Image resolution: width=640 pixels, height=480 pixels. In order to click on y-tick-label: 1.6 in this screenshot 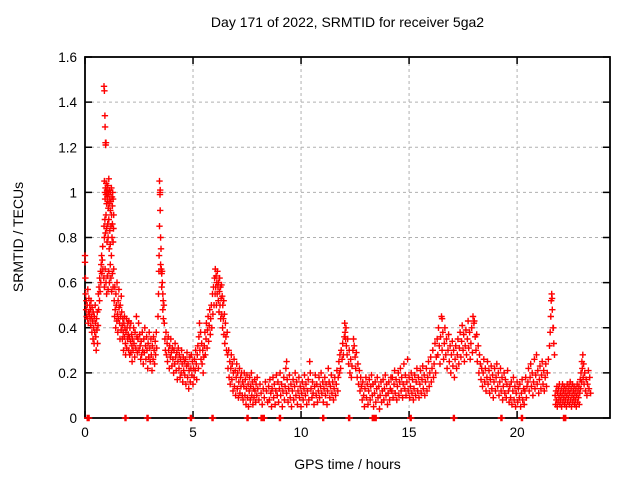, I will do `click(67, 57)`.